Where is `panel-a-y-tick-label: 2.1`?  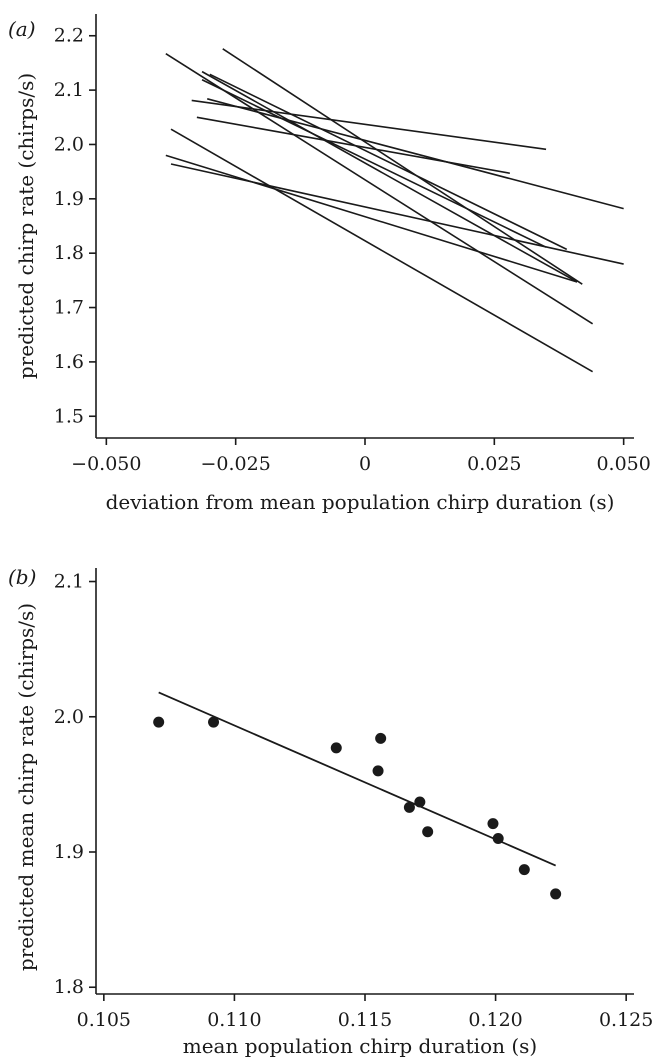 panel-a-y-tick-label: 2.1 is located at coordinates (69, 90).